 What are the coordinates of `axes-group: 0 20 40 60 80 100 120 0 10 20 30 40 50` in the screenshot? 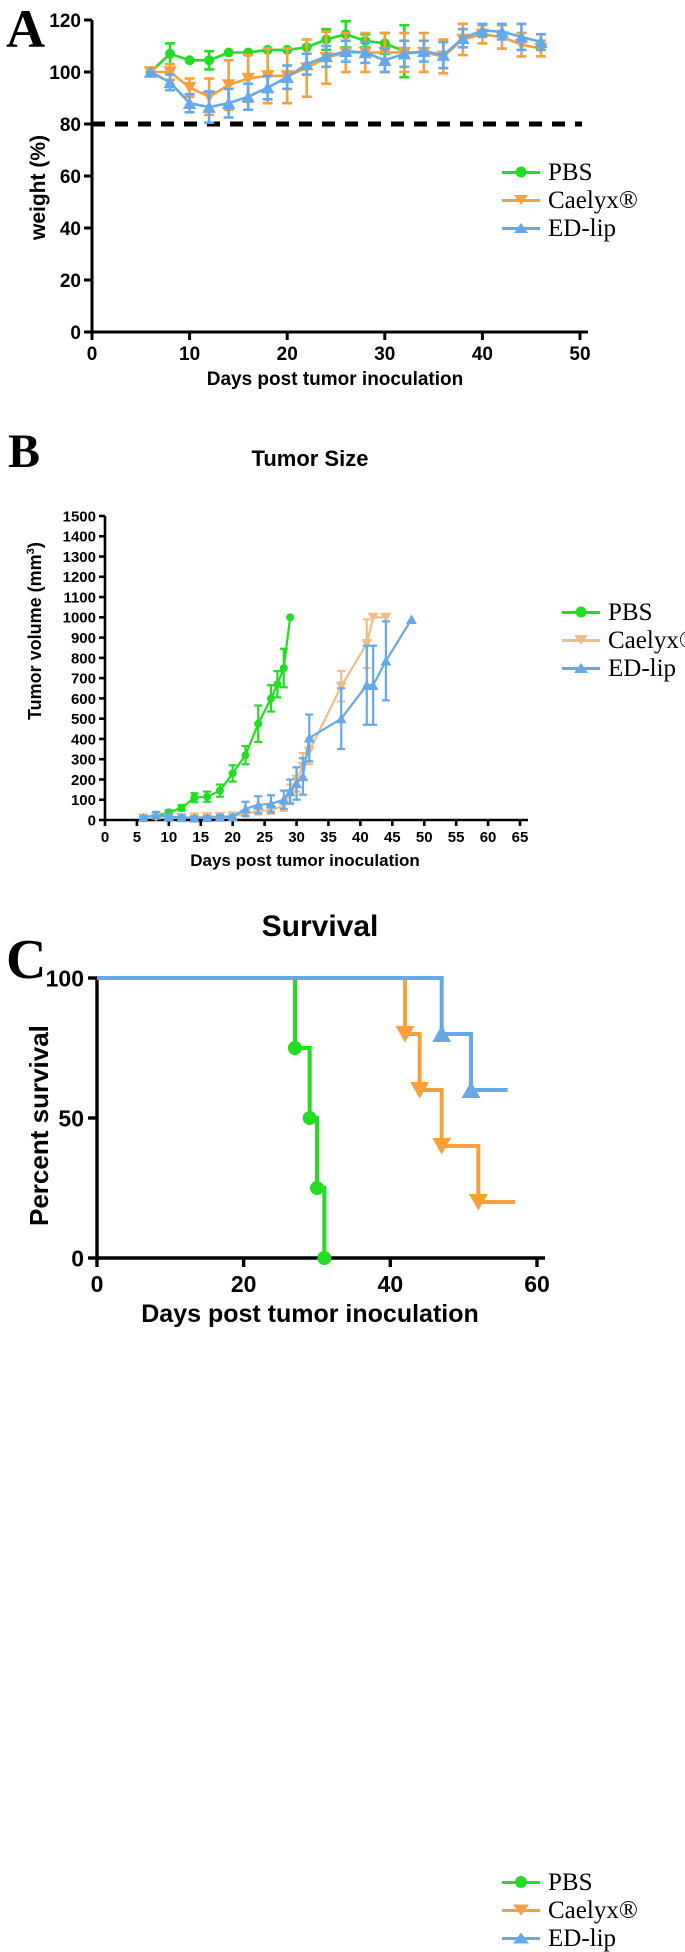 It's located at (319, 188).